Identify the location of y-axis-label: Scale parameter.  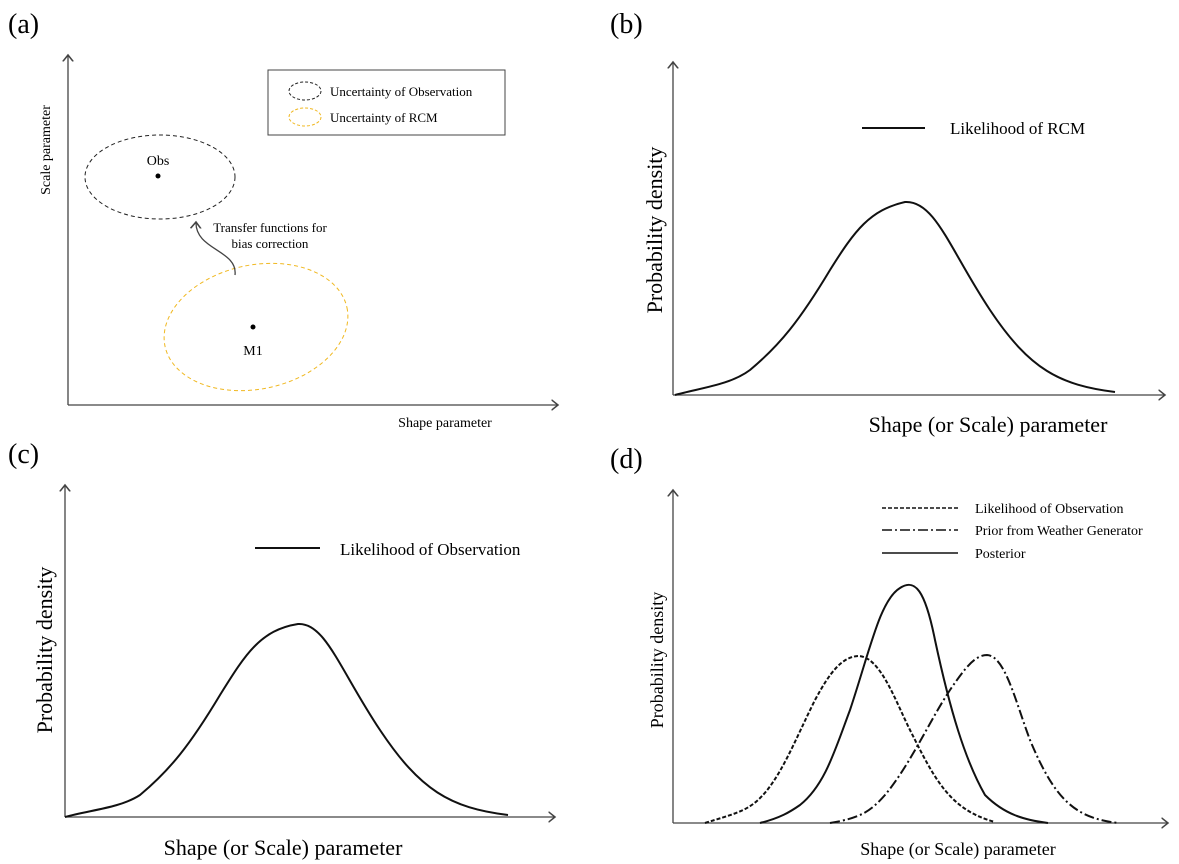
(46, 150).